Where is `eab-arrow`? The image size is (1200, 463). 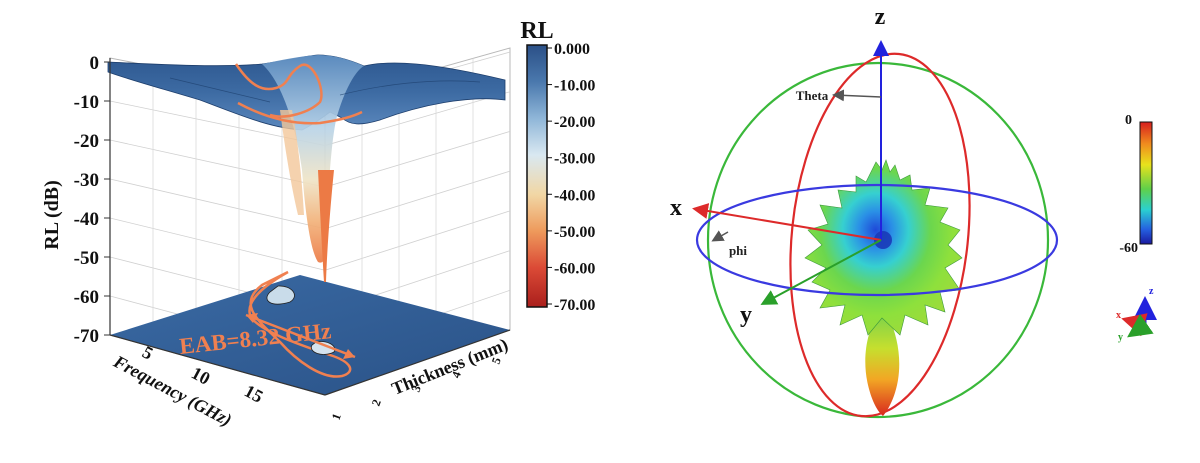 eab-arrow is located at coordinates (300, 336).